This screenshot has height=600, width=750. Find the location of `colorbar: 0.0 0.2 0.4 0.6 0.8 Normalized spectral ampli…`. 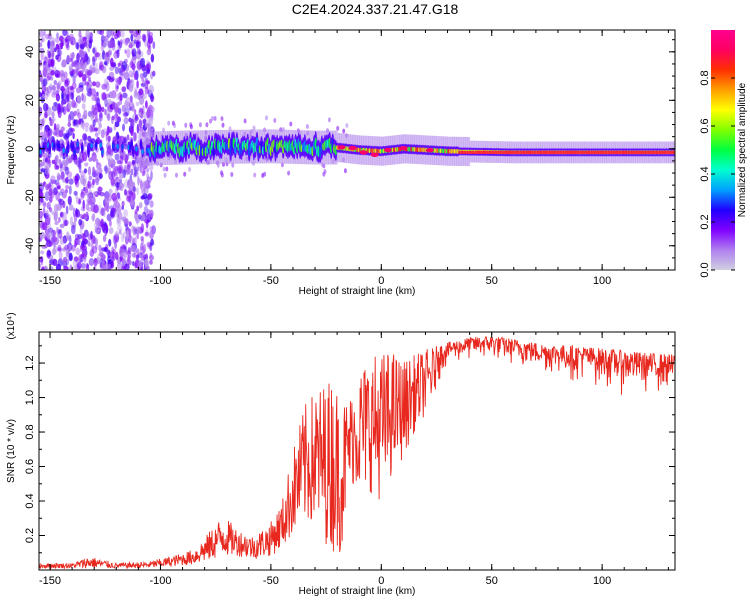

colorbar: 0.0 0.2 0.4 0.6 0.8 Normalized spectral ampli… is located at coordinates (723, 154).